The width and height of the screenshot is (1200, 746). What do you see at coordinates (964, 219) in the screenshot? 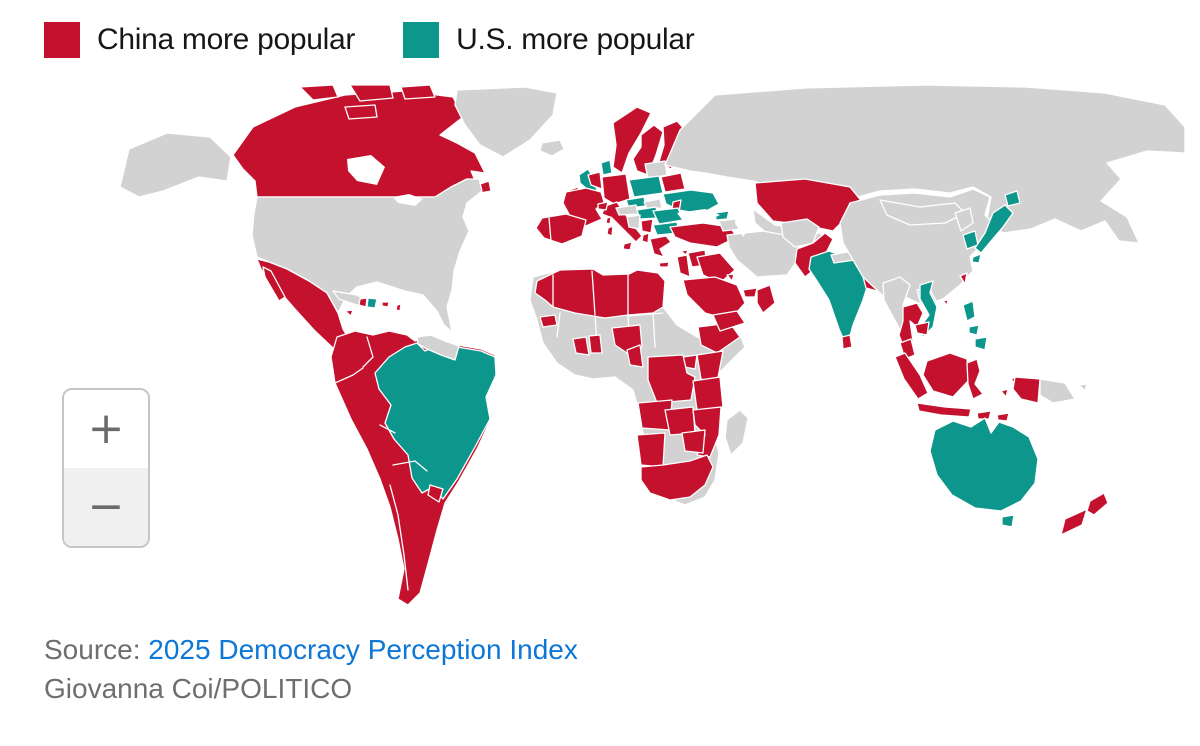
I see `country-north-korea` at bounding box center [964, 219].